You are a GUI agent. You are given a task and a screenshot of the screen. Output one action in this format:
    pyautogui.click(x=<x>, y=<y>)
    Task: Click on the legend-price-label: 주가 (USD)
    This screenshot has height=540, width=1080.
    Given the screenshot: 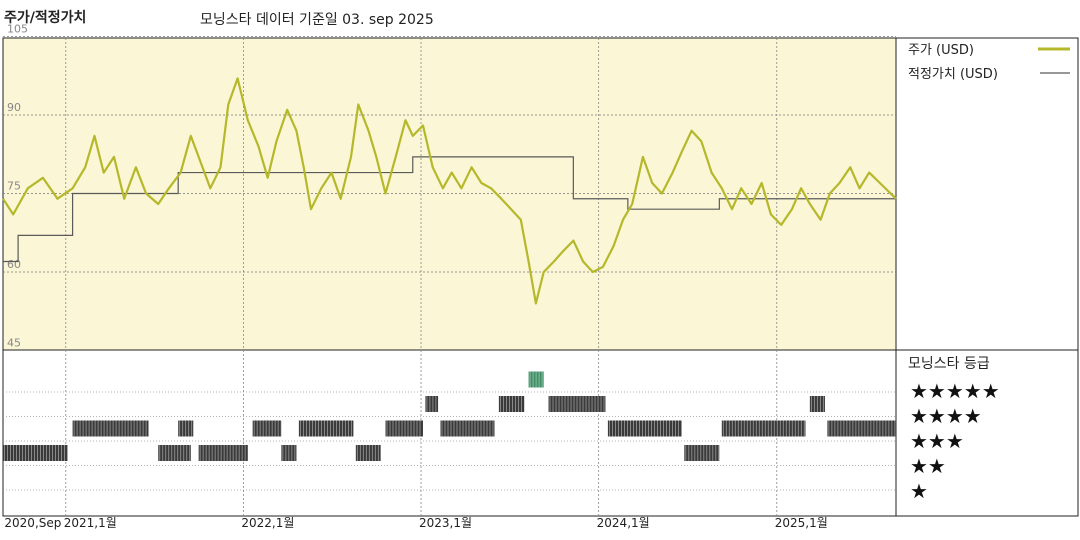 What is the action you would take?
    pyautogui.click(x=941, y=50)
    